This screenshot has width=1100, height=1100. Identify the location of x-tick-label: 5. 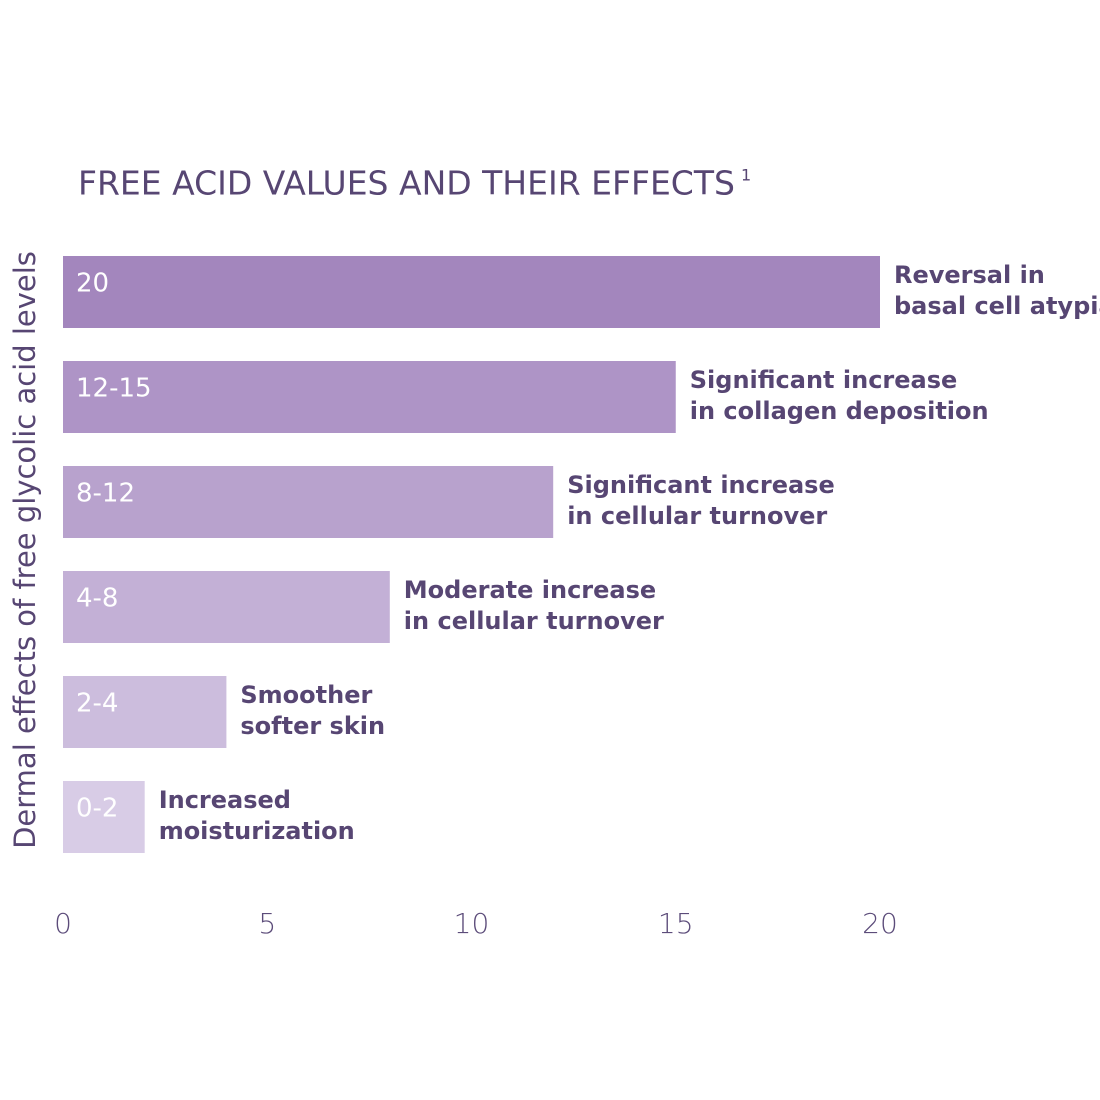
(267, 923).